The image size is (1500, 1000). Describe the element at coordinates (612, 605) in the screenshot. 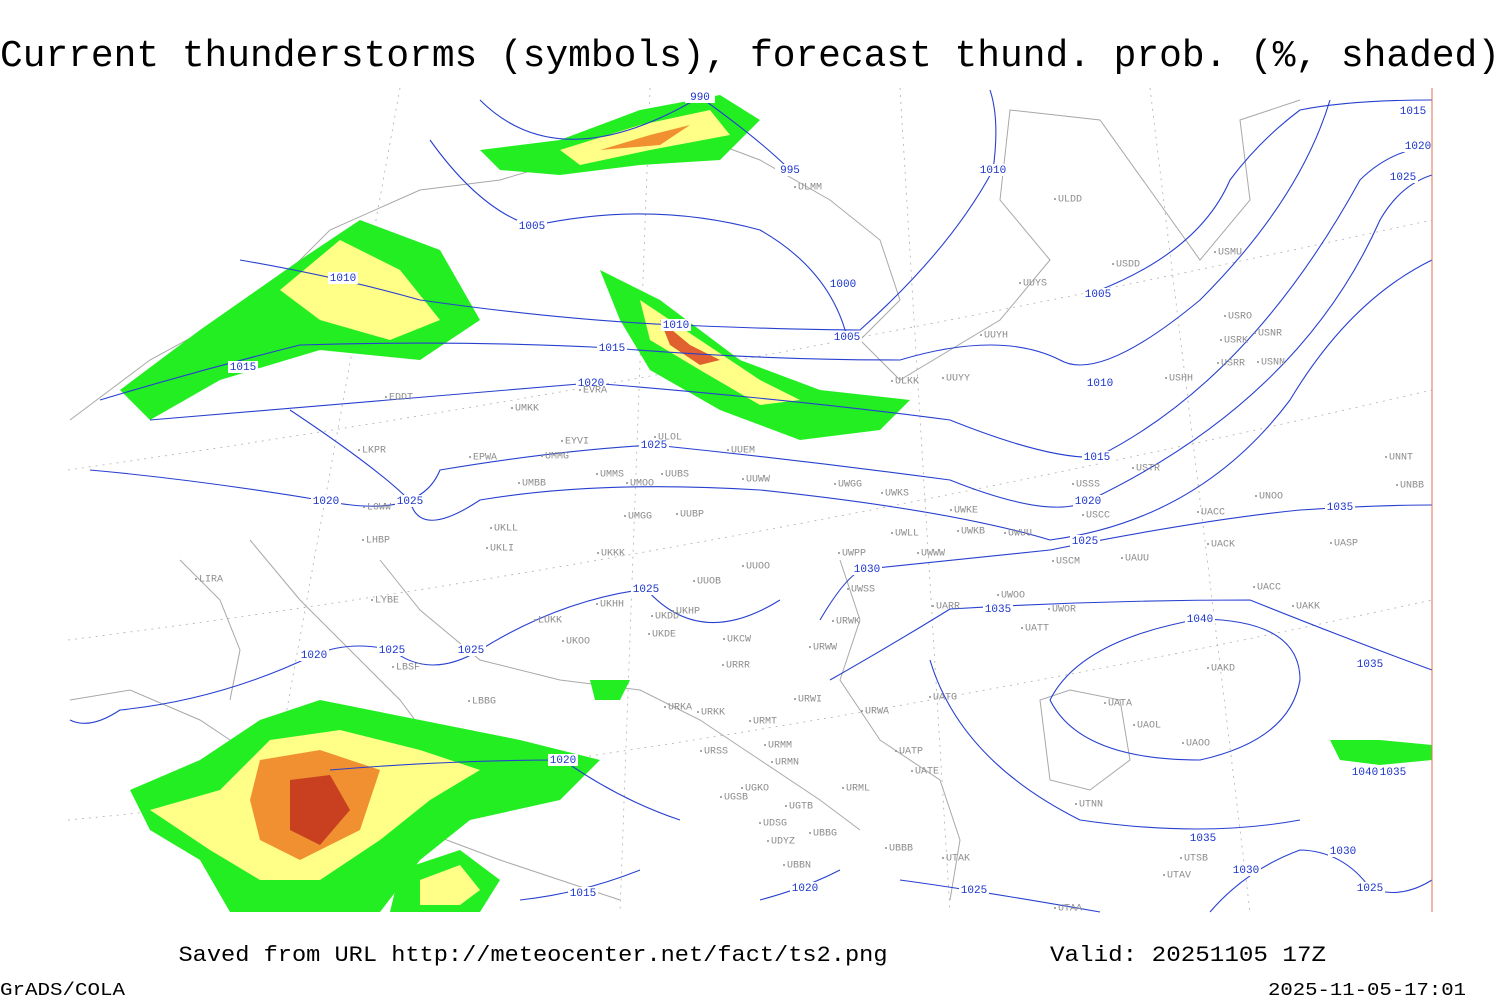

I see `station-label: UKHH` at that location.